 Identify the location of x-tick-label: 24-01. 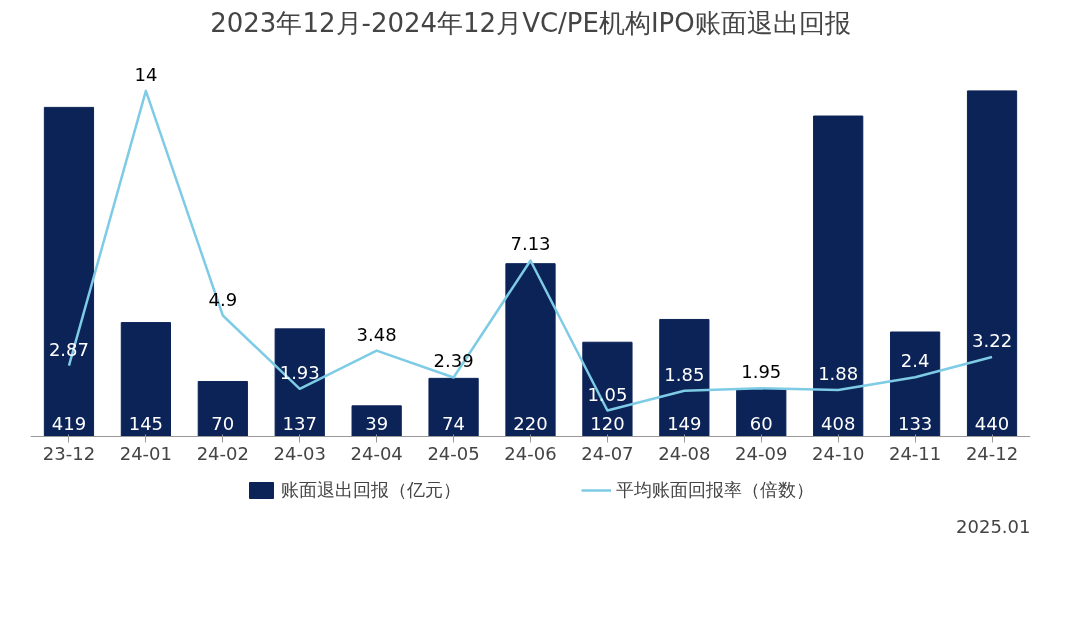
(146, 454).